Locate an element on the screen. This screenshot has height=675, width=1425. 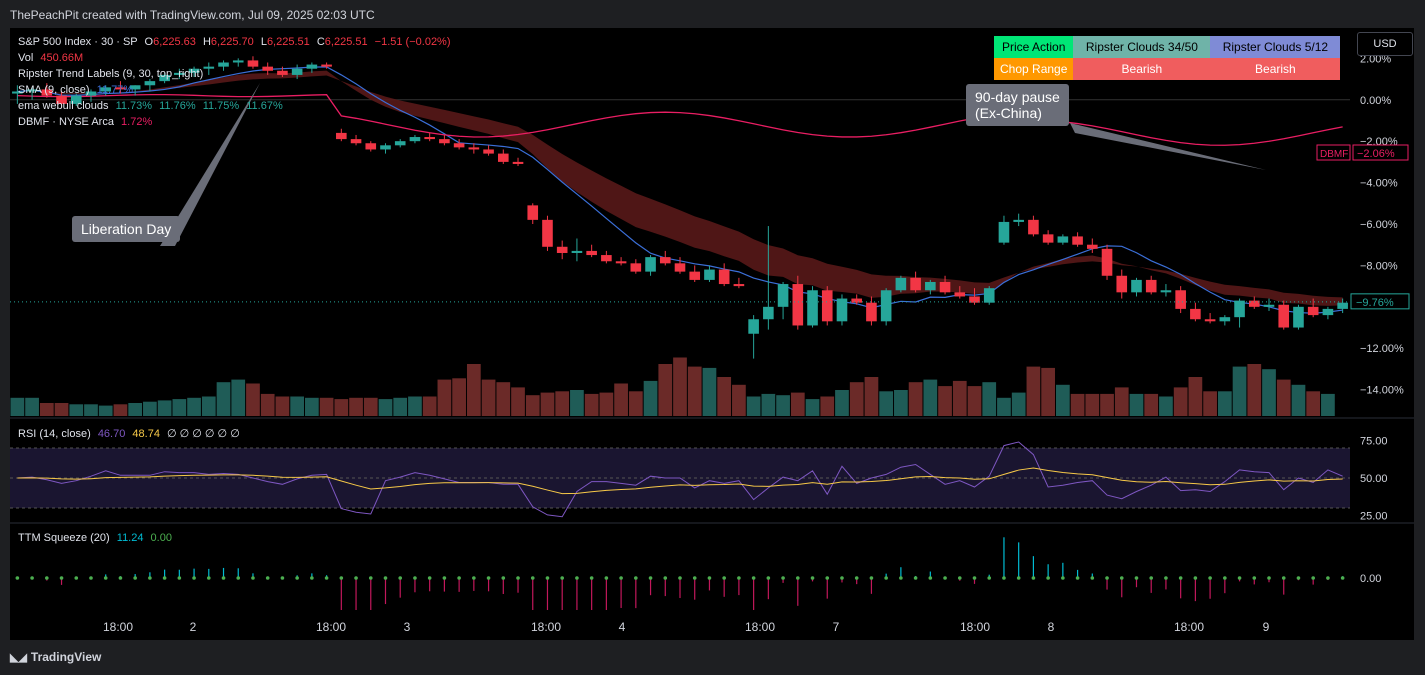
price-axis-tick: −14.00% is located at coordinates (1382, 391).